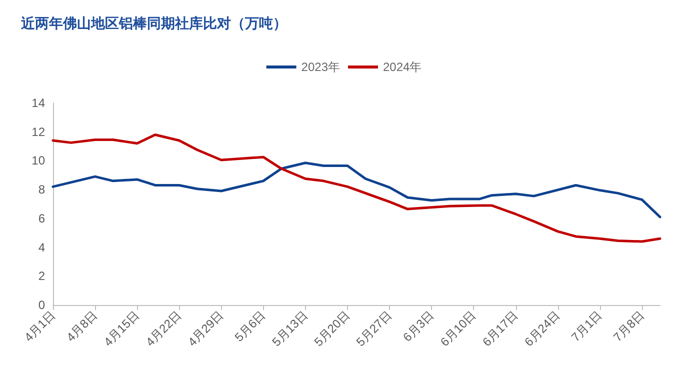 The width and height of the screenshot is (688, 388). I want to click on x-tick-label: 6月10日, so click(458, 329).